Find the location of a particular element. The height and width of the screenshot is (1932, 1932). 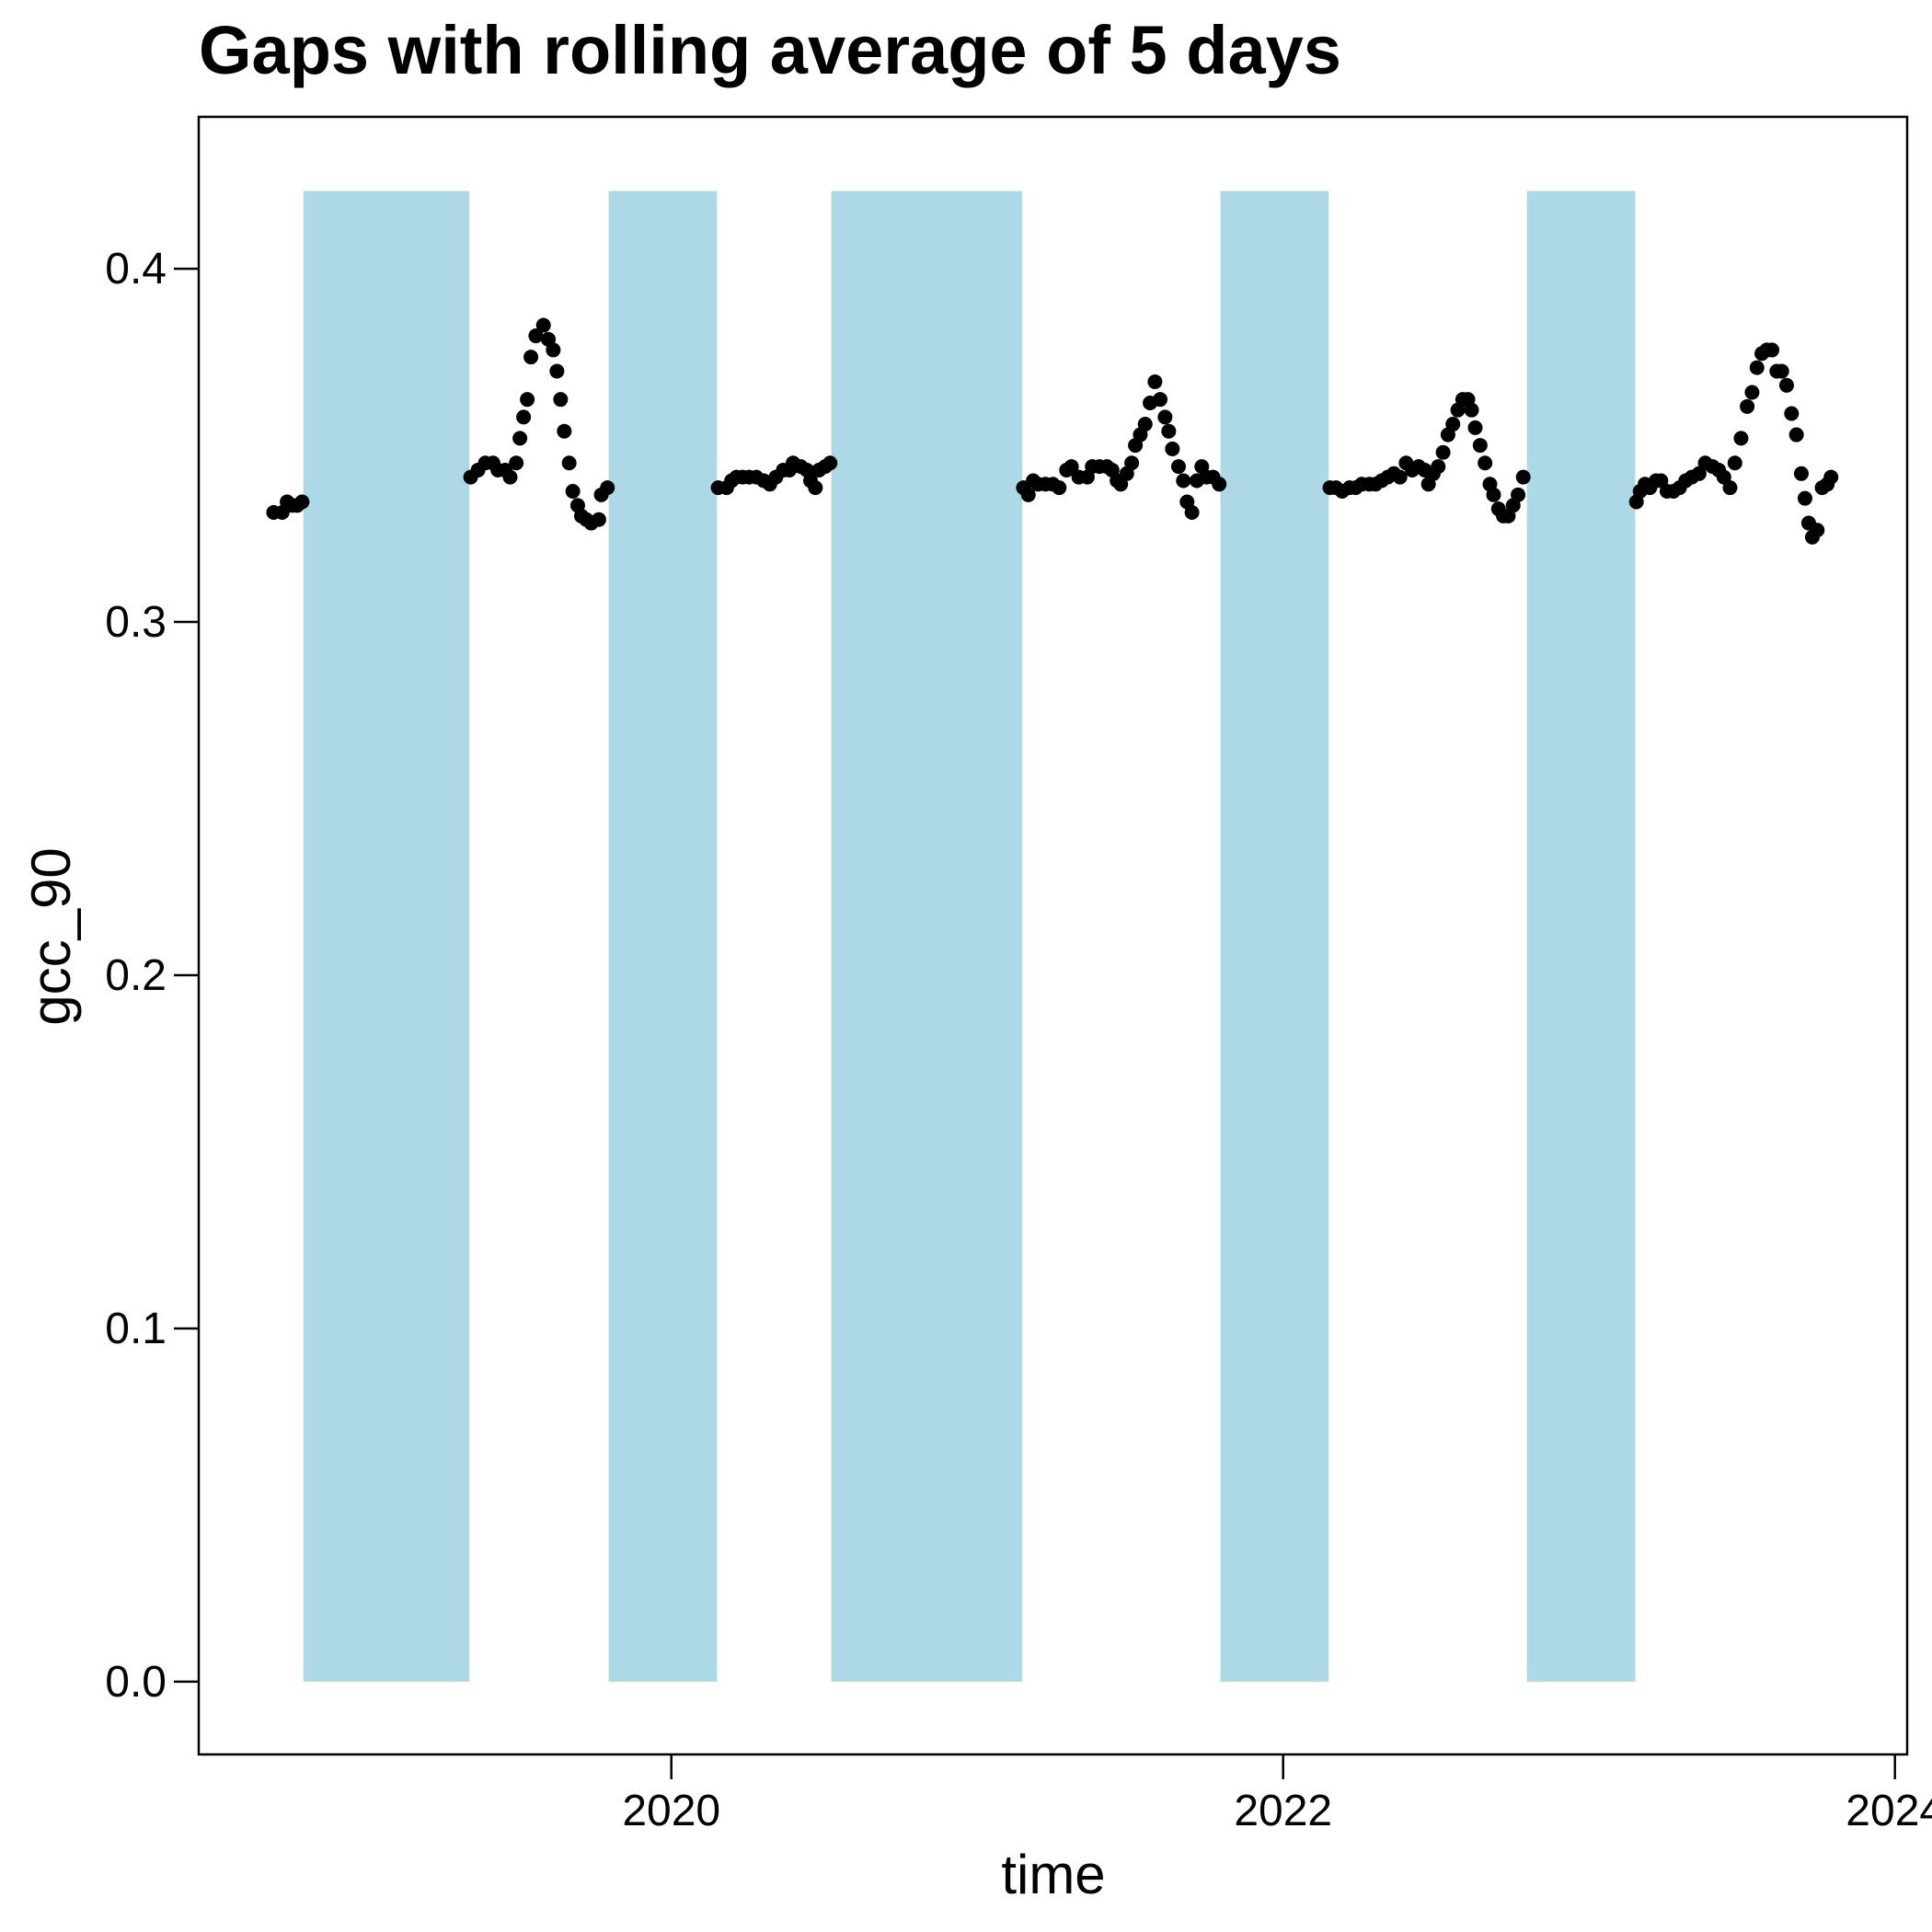

y-tick-label: 0.0 is located at coordinates (136, 1682).